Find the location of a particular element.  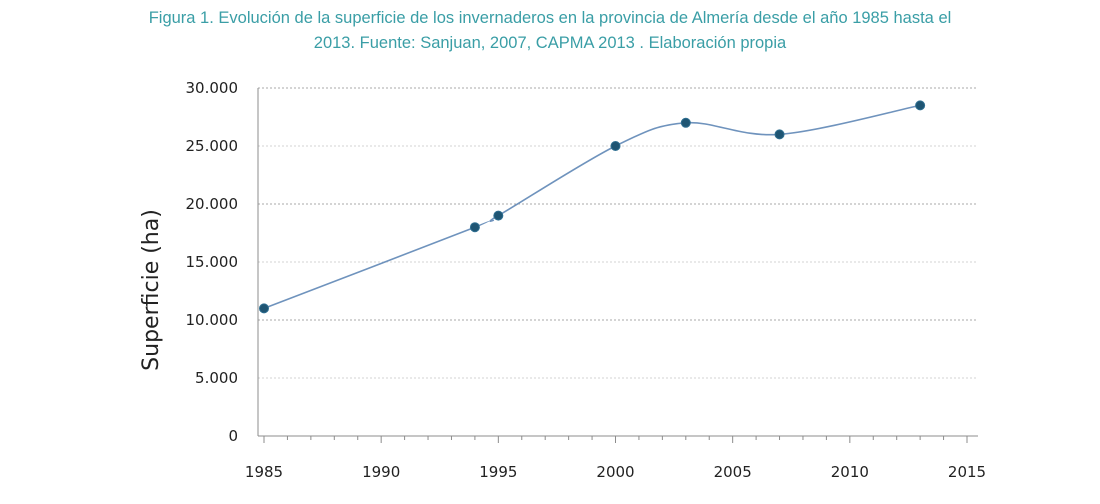

y-axis-title: Superficie (ha) is located at coordinates (151, 290).